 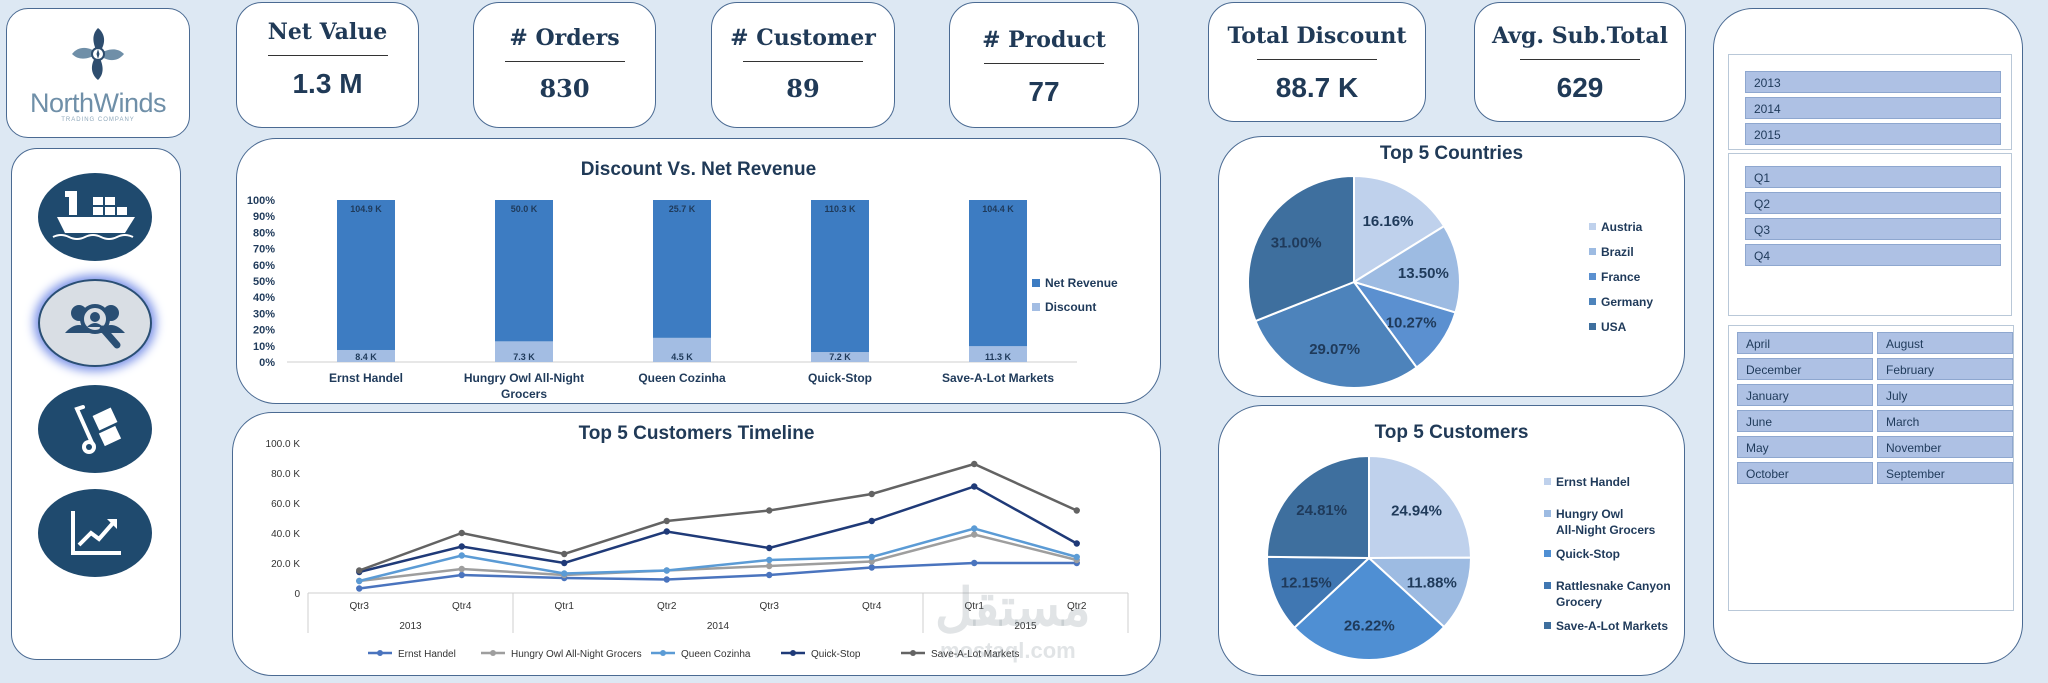 What do you see at coordinates (1945, 421) in the screenshot?
I see `month-march: March` at bounding box center [1945, 421].